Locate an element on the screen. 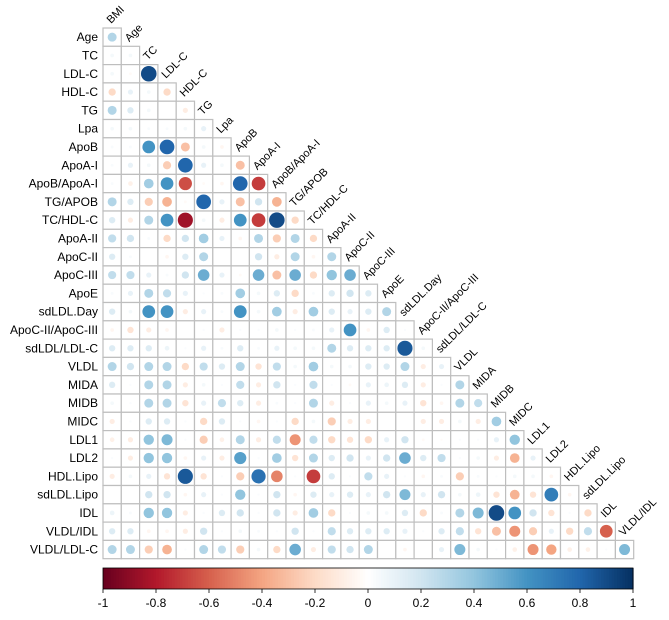 The width and height of the screenshot is (669, 620). row-label: Lpa is located at coordinates (88, 129).